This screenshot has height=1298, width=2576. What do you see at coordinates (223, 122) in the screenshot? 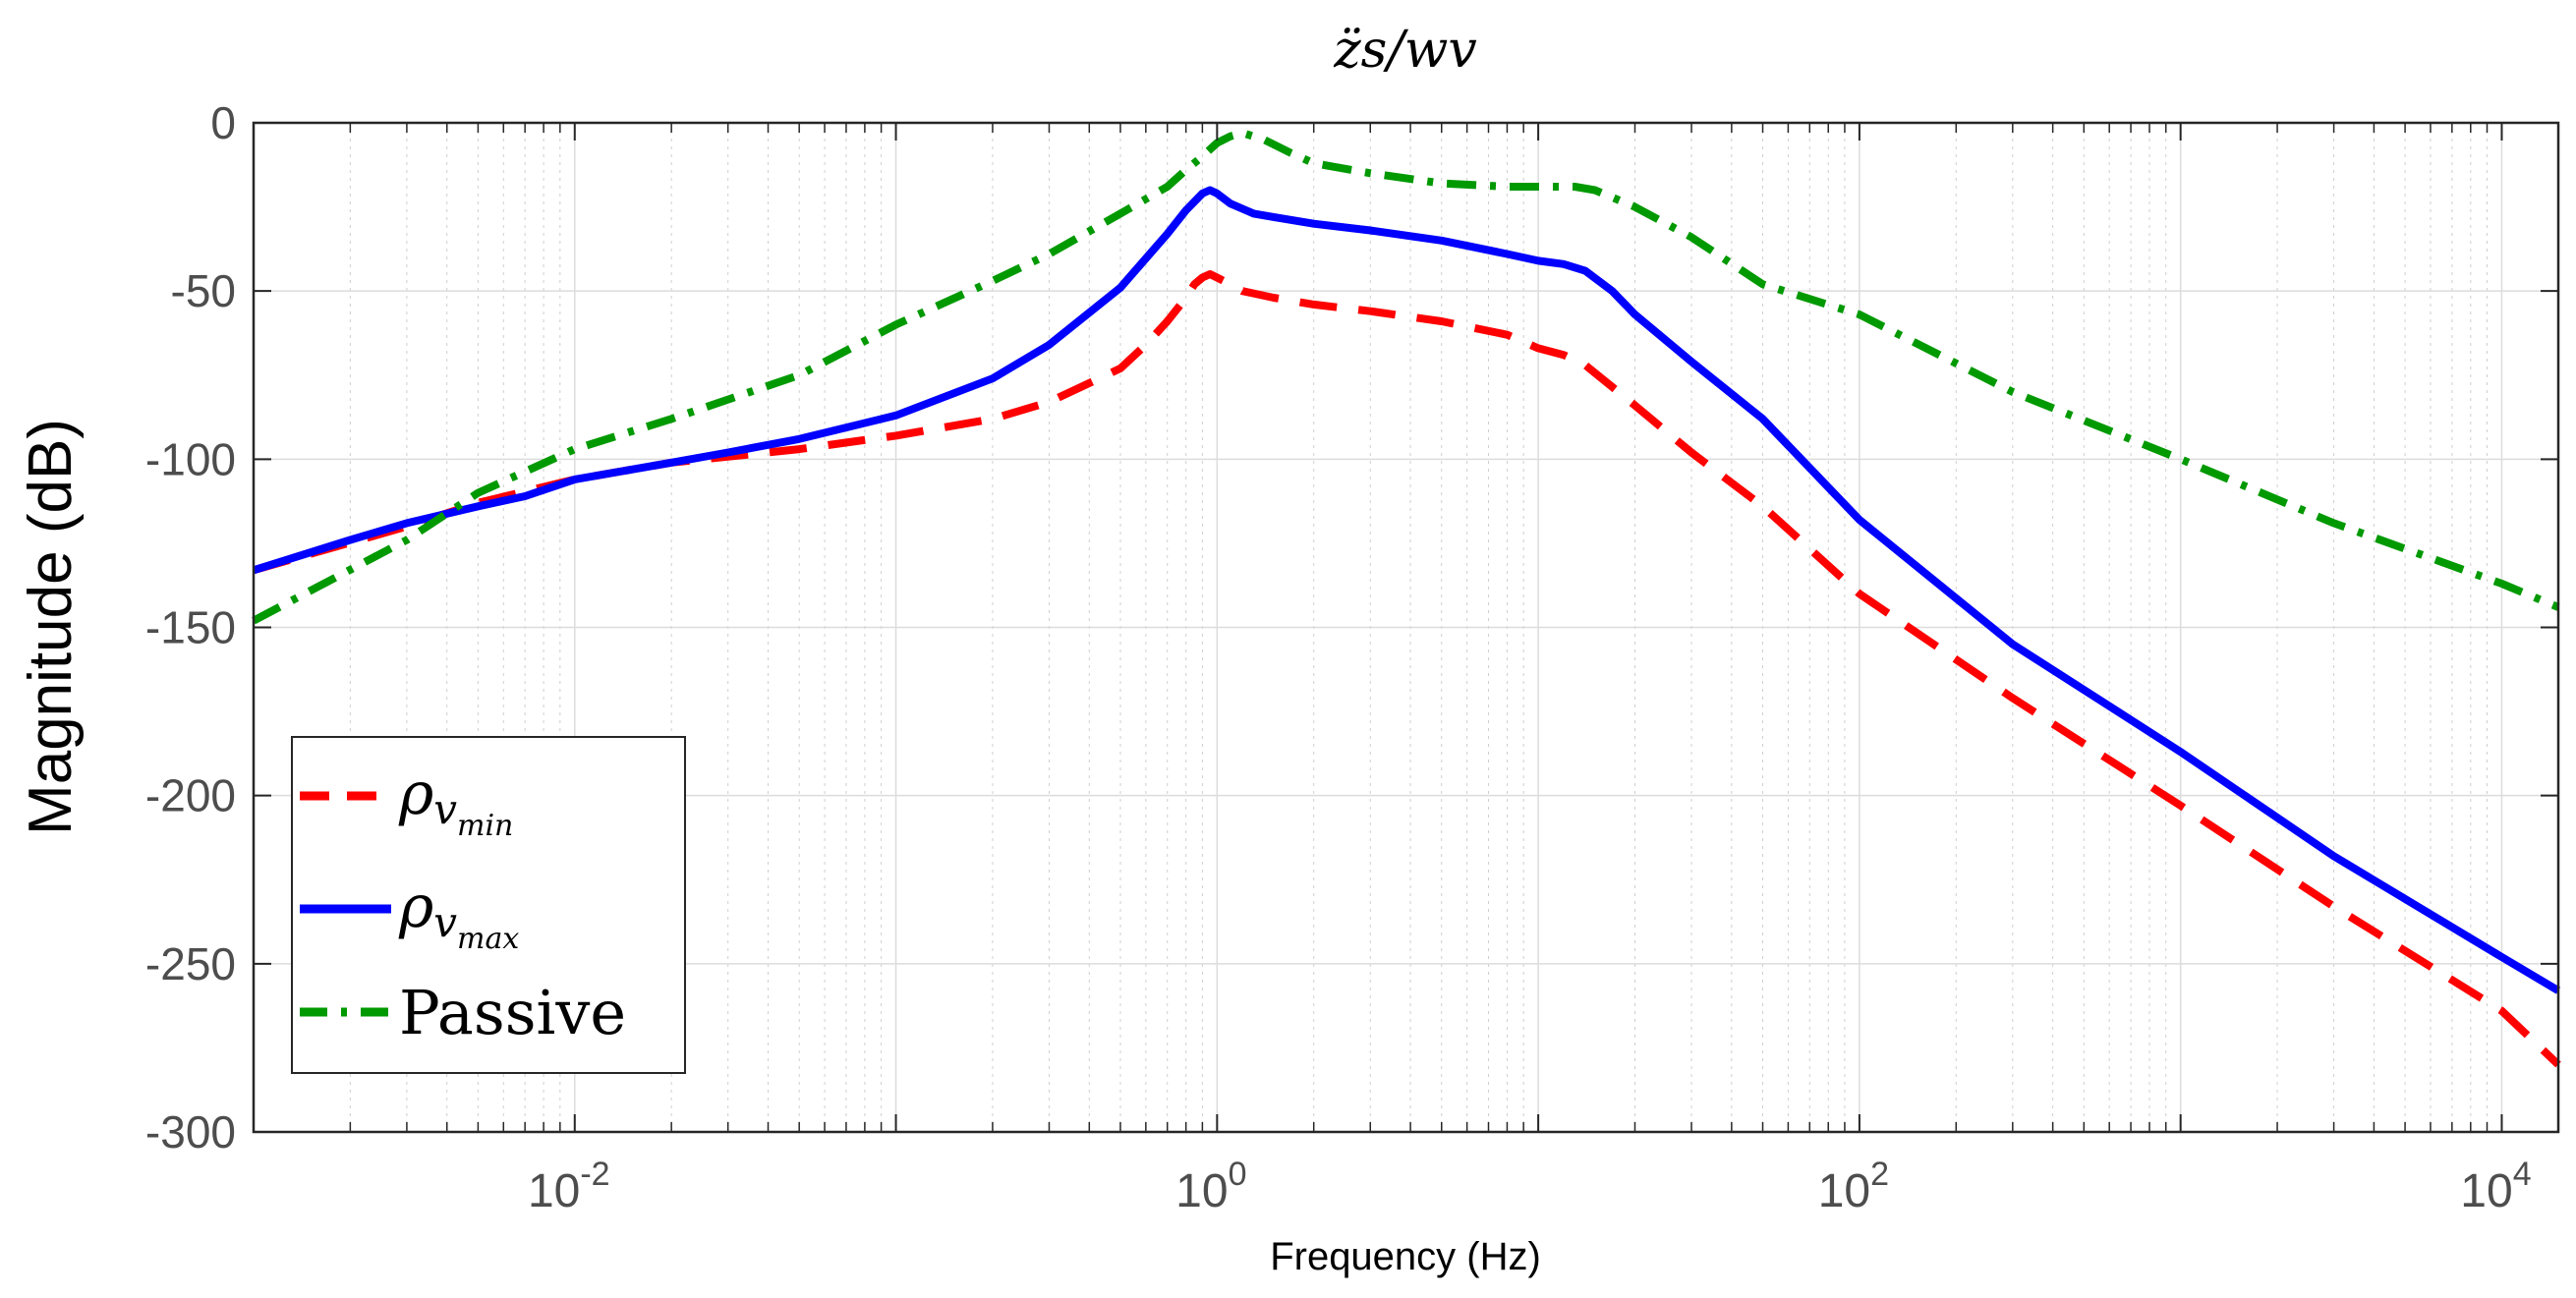
I see `y-tick-label: 0` at bounding box center [223, 122].